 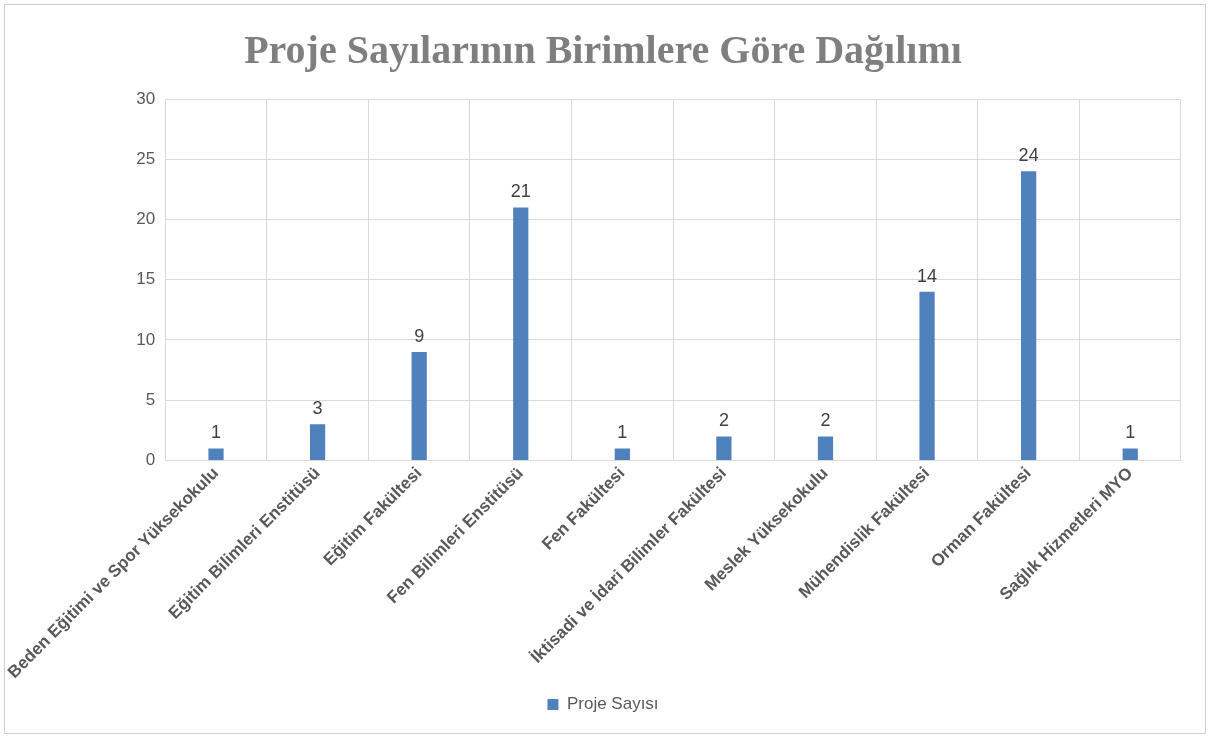 I want to click on y-tick-label: 5, so click(x=150, y=399).